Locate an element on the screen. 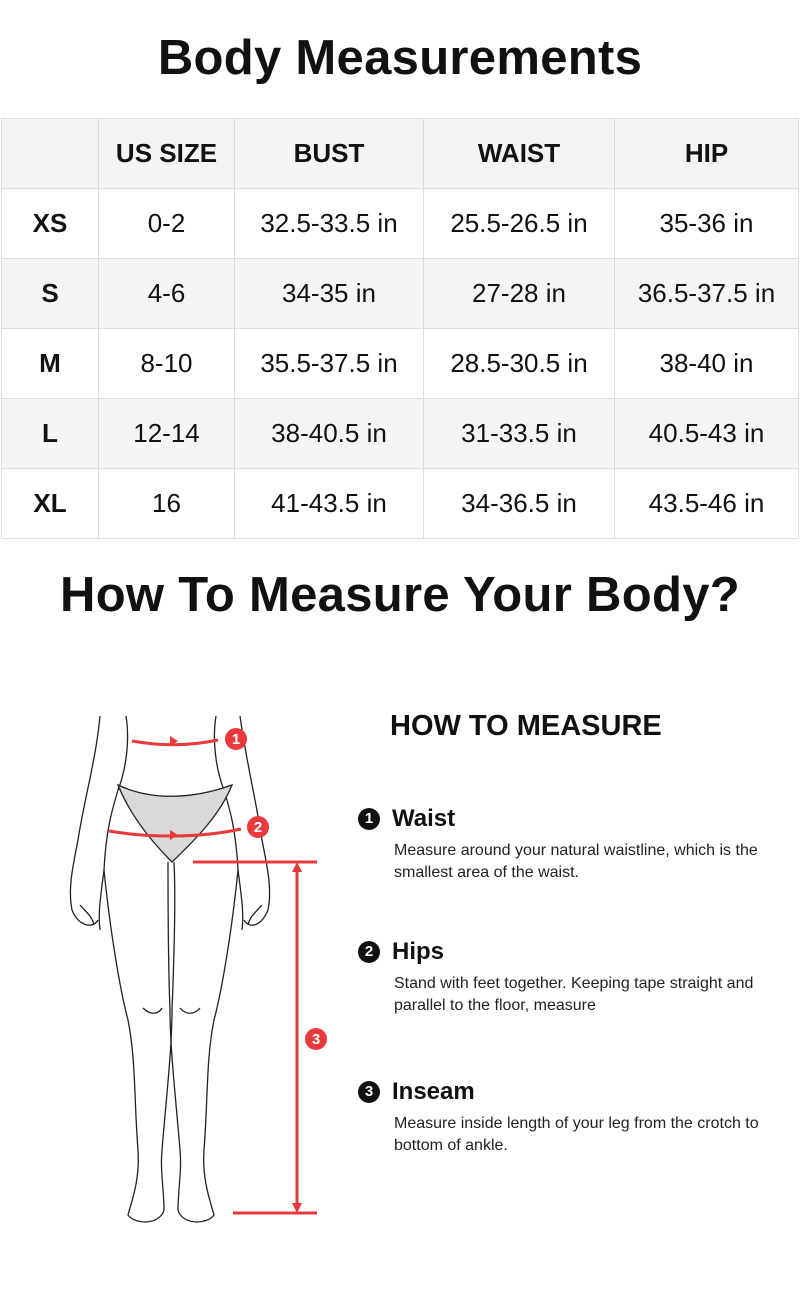 This screenshot has height=1292, width=800. marker-2-label: 2 is located at coordinates (258, 827).